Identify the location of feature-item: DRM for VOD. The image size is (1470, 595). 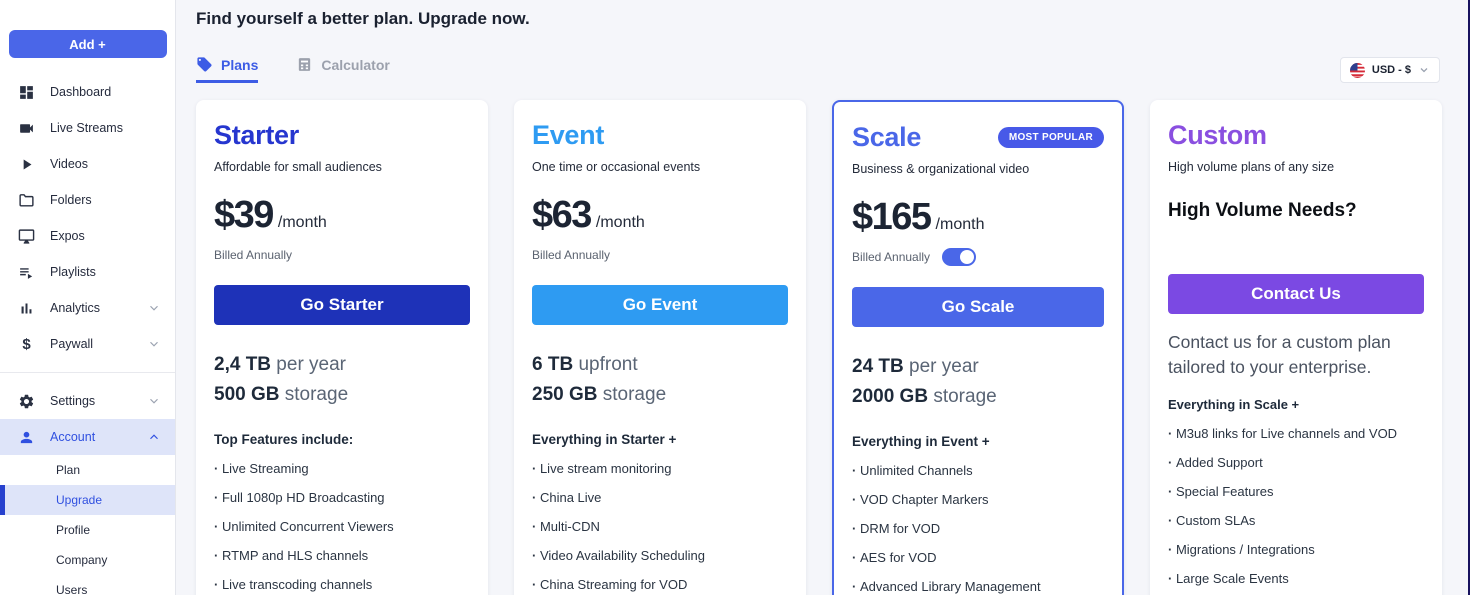
(978, 528).